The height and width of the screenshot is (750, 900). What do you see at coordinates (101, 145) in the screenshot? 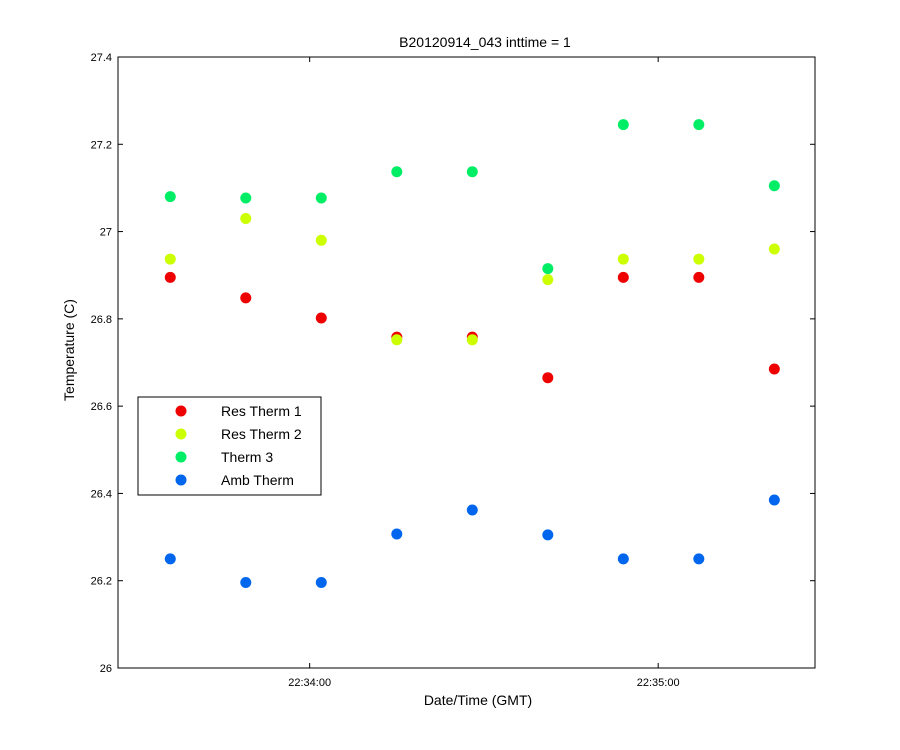
I see `y-tick-label: 27.2` at bounding box center [101, 145].